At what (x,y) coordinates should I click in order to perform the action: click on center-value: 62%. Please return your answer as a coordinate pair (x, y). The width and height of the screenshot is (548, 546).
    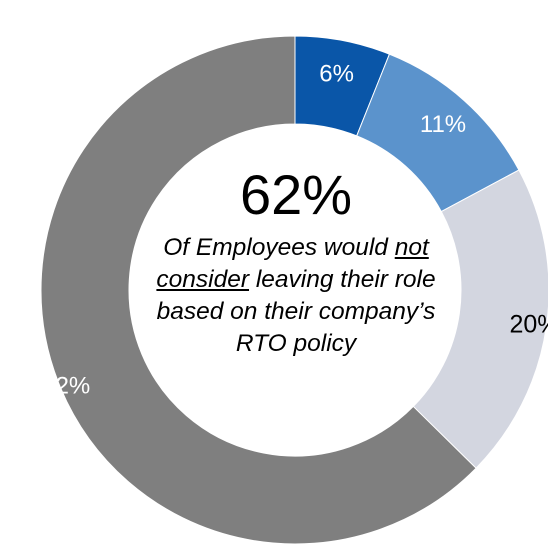
    Looking at the image, I should click on (296, 194).